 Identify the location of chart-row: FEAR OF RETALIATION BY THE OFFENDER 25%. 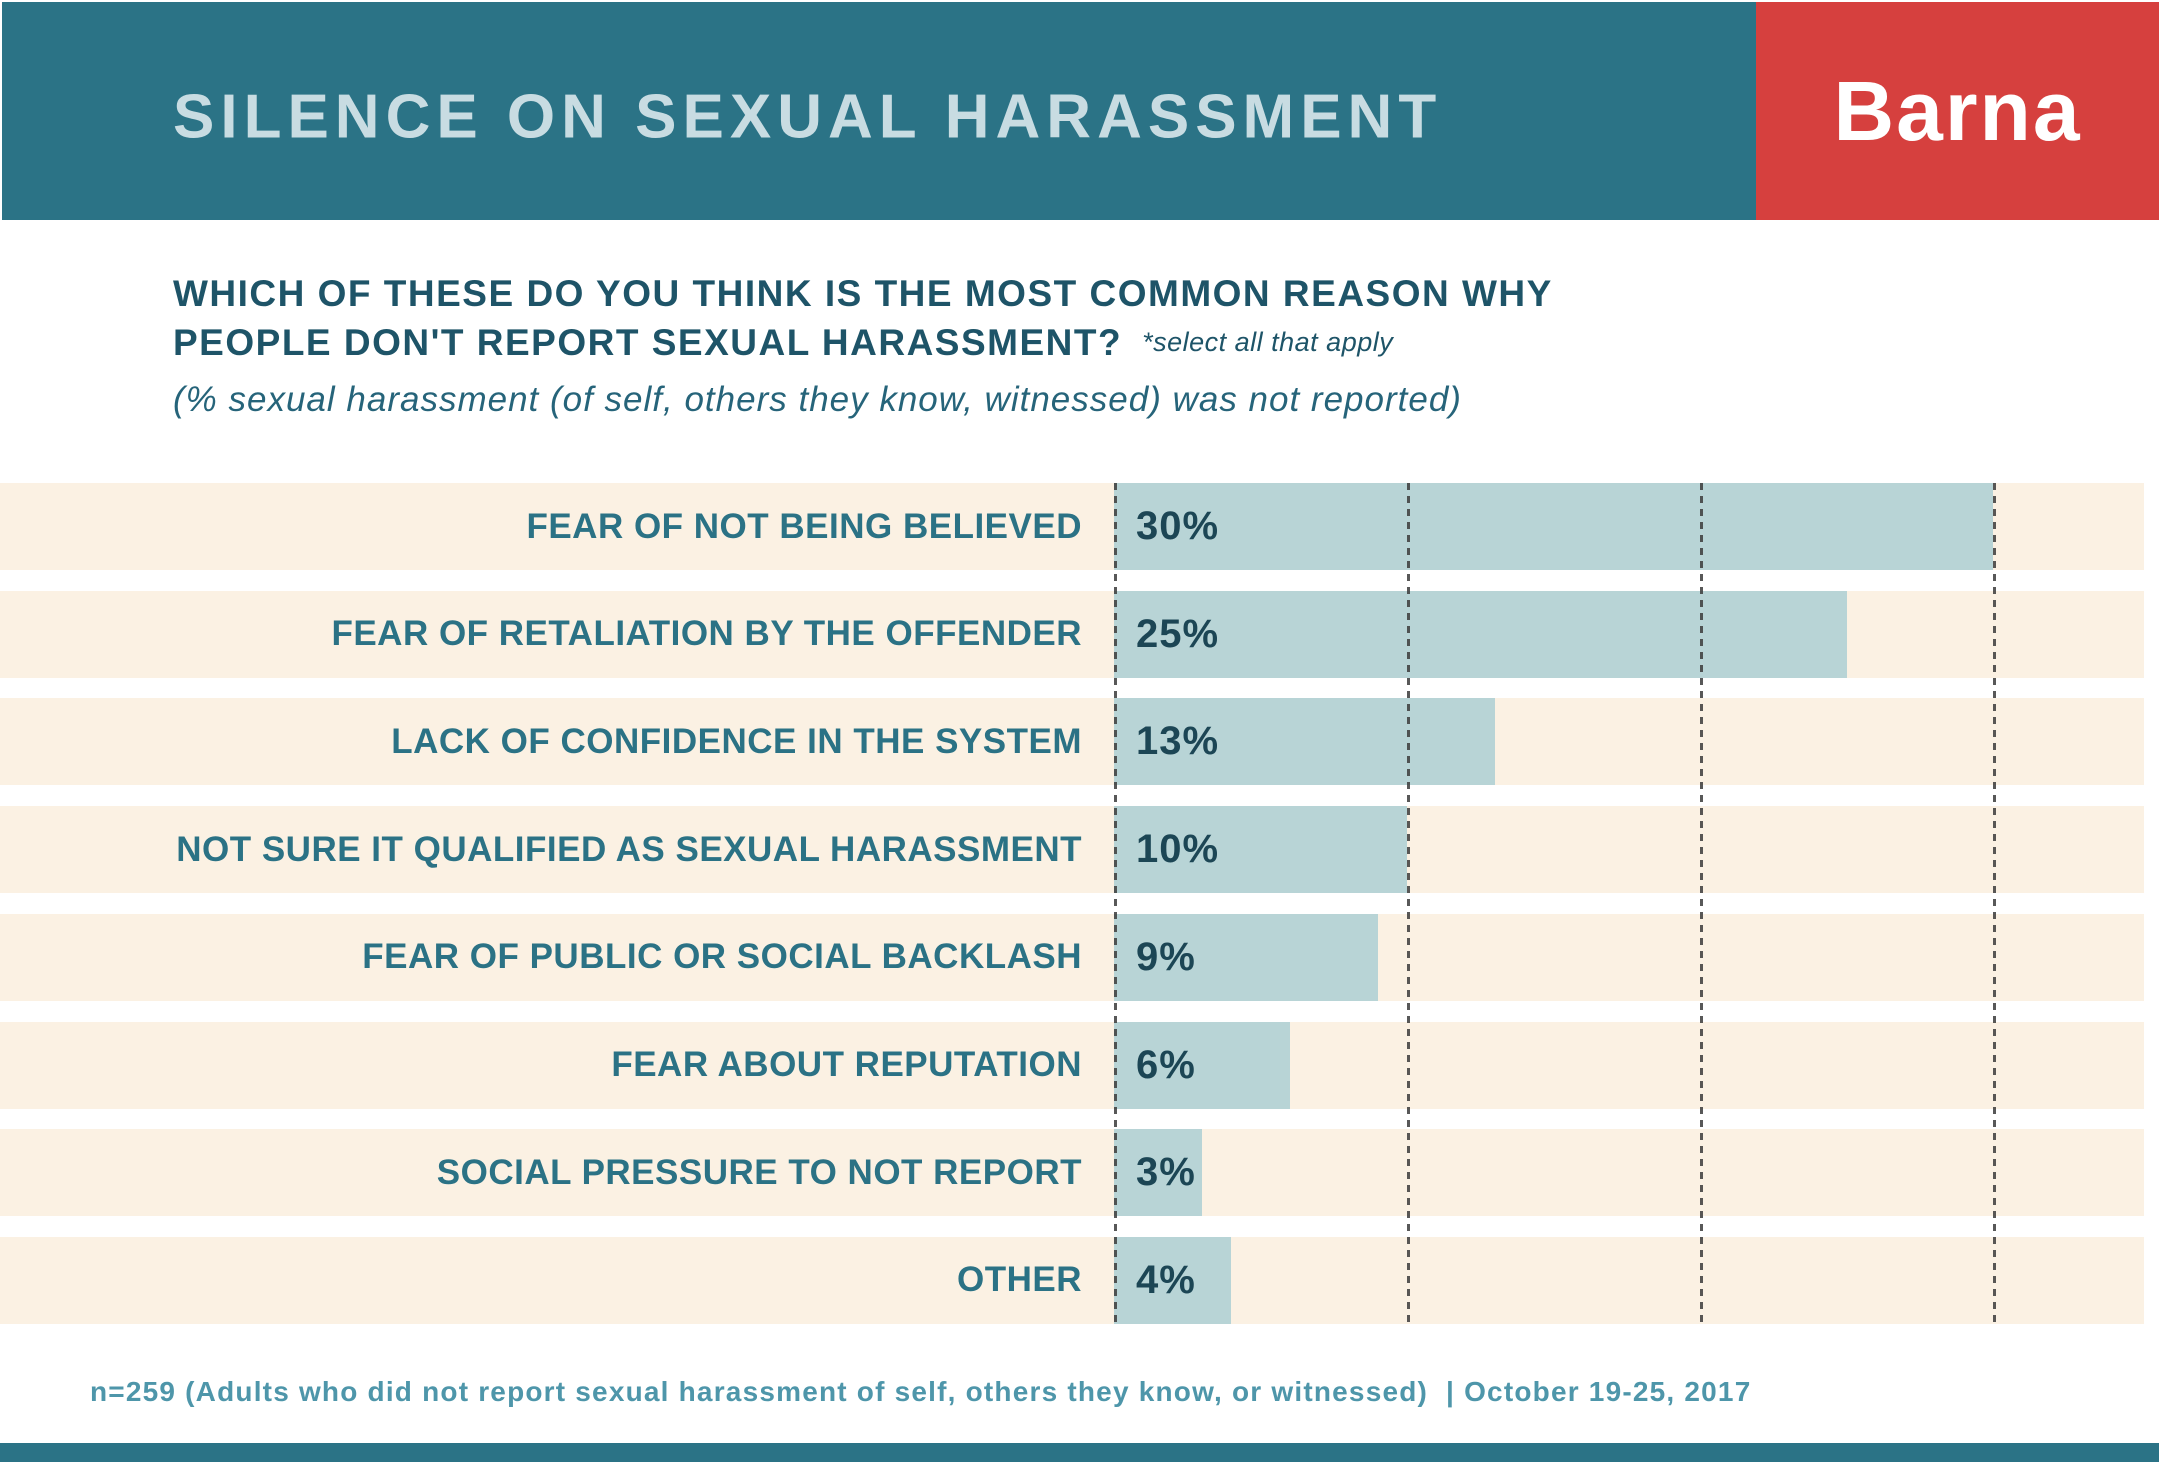
(1079, 634).